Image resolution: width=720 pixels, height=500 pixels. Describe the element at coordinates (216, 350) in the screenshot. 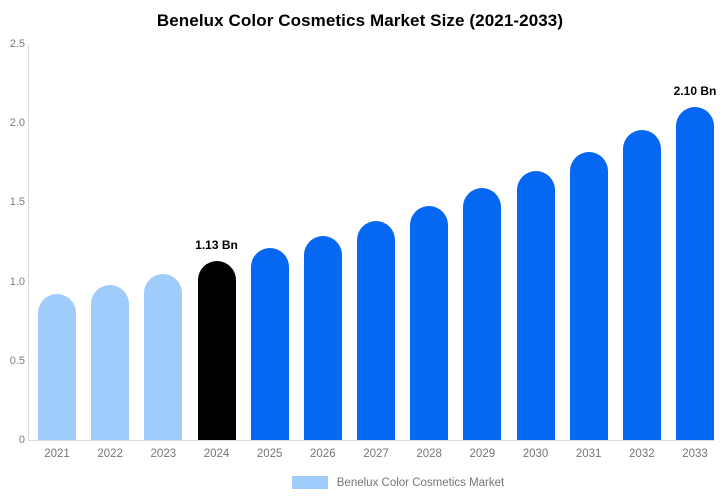

I see `bar-2024` at that location.